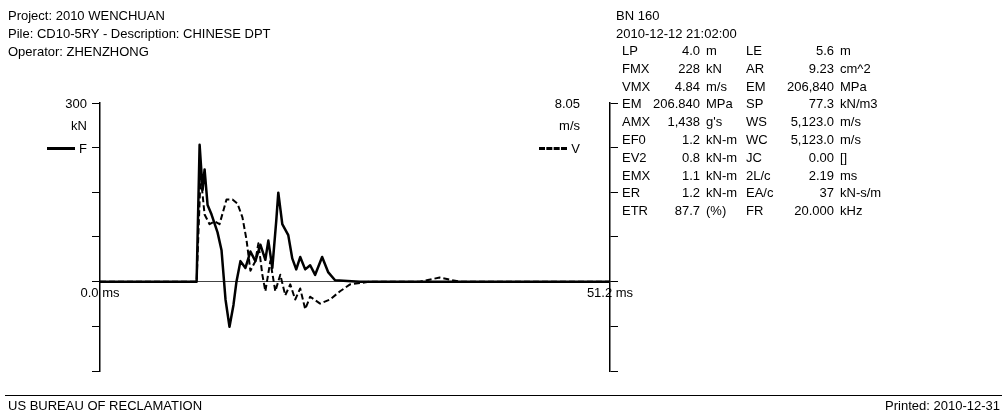  I want to click on text: FMX 228 kN, so click(672, 68).